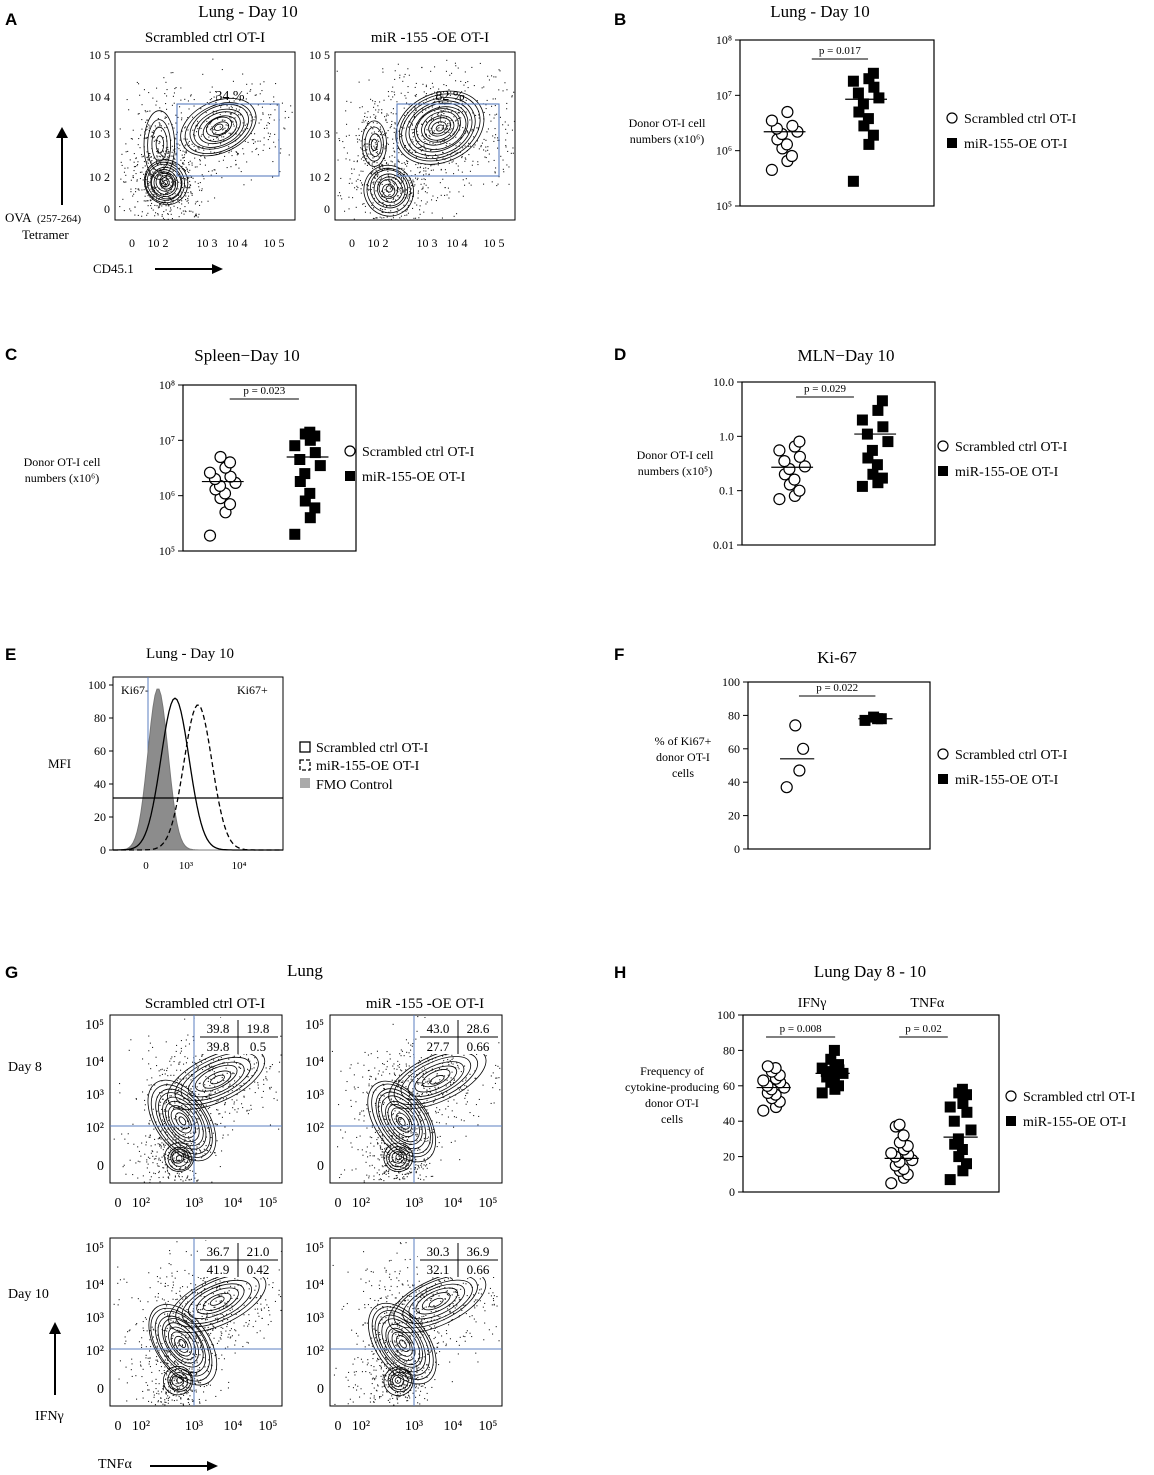 This screenshot has height=1475, width=1154. I want to click on panel-a-col-label: miR -155 -OE OT-I, so click(430, 38).